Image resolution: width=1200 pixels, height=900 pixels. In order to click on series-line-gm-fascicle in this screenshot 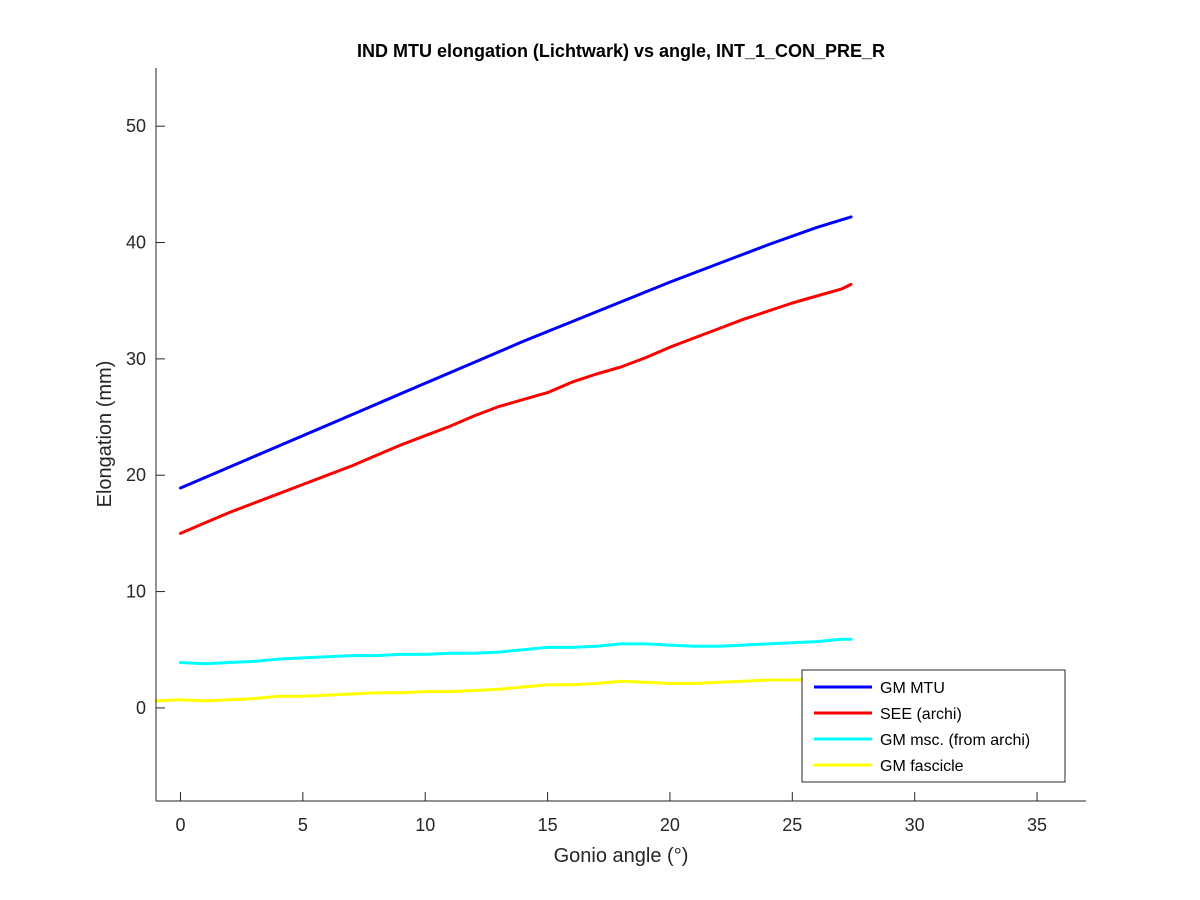, I will do `click(503, 689)`.